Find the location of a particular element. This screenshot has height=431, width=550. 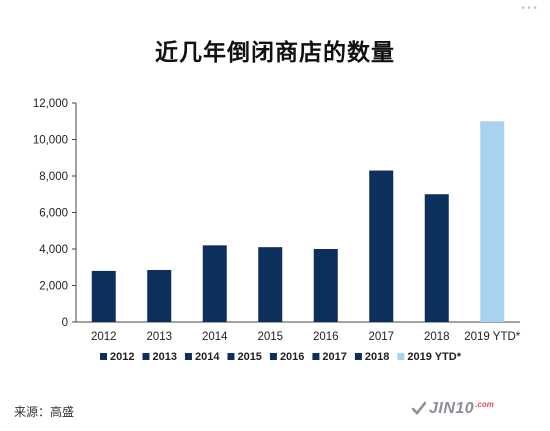

bar-2019-ytd- is located at coordinates (492, 221).